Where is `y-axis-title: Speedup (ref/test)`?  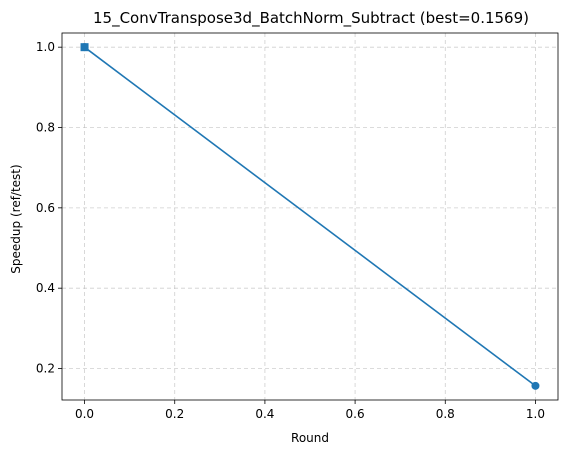
y-axis-title: Speedup (ref/test) is located at coordinates (16, 218).